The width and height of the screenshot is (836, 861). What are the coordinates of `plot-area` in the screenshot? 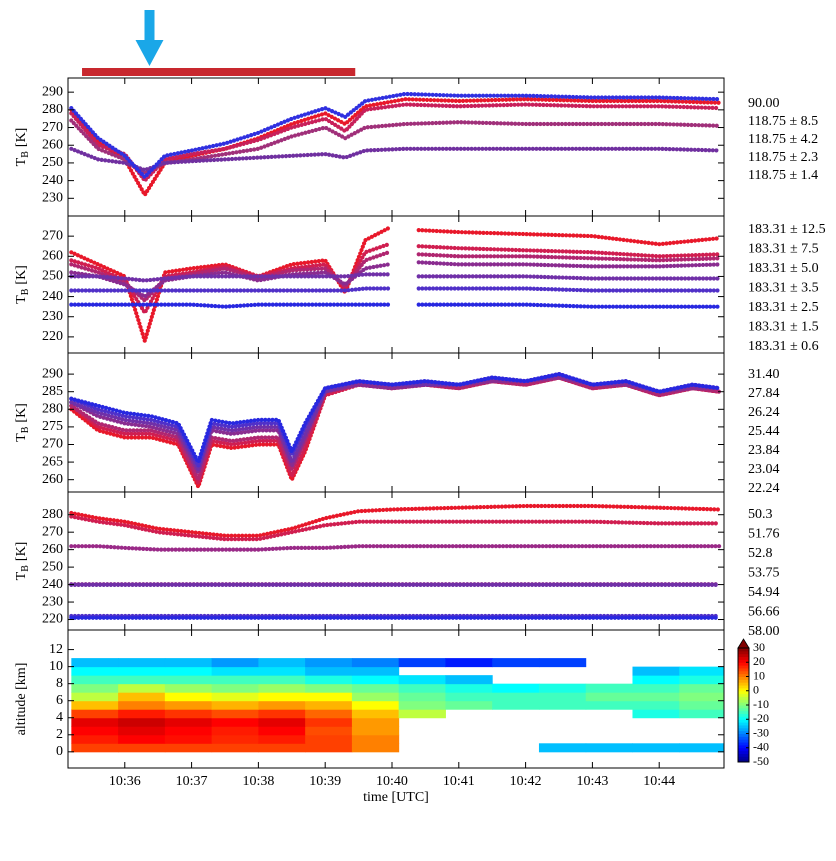 It's located at (395, 284).